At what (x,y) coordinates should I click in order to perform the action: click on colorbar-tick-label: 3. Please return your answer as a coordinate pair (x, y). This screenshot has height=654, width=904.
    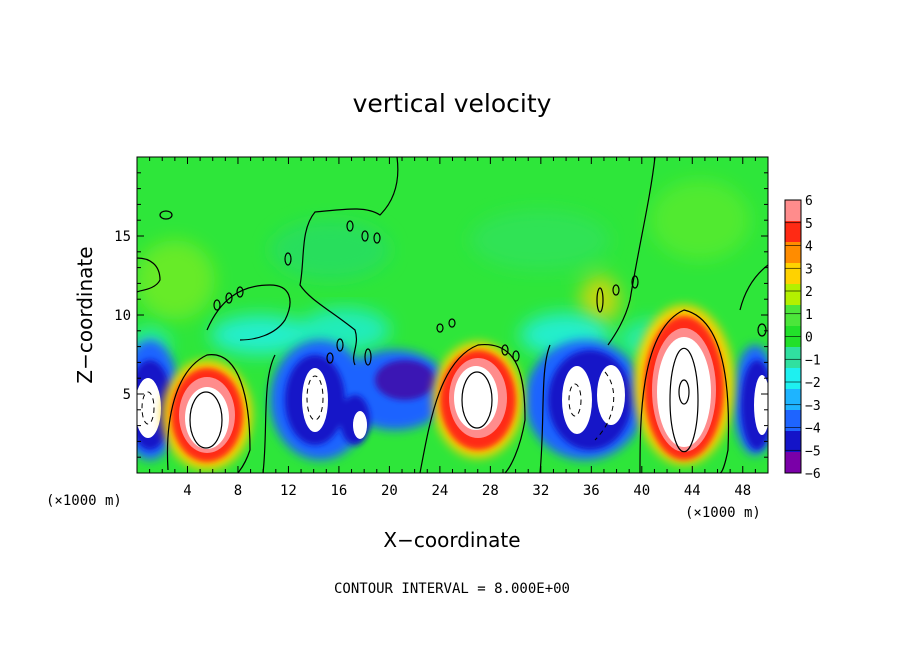
    Looking at the image, I should click on (809, 269).